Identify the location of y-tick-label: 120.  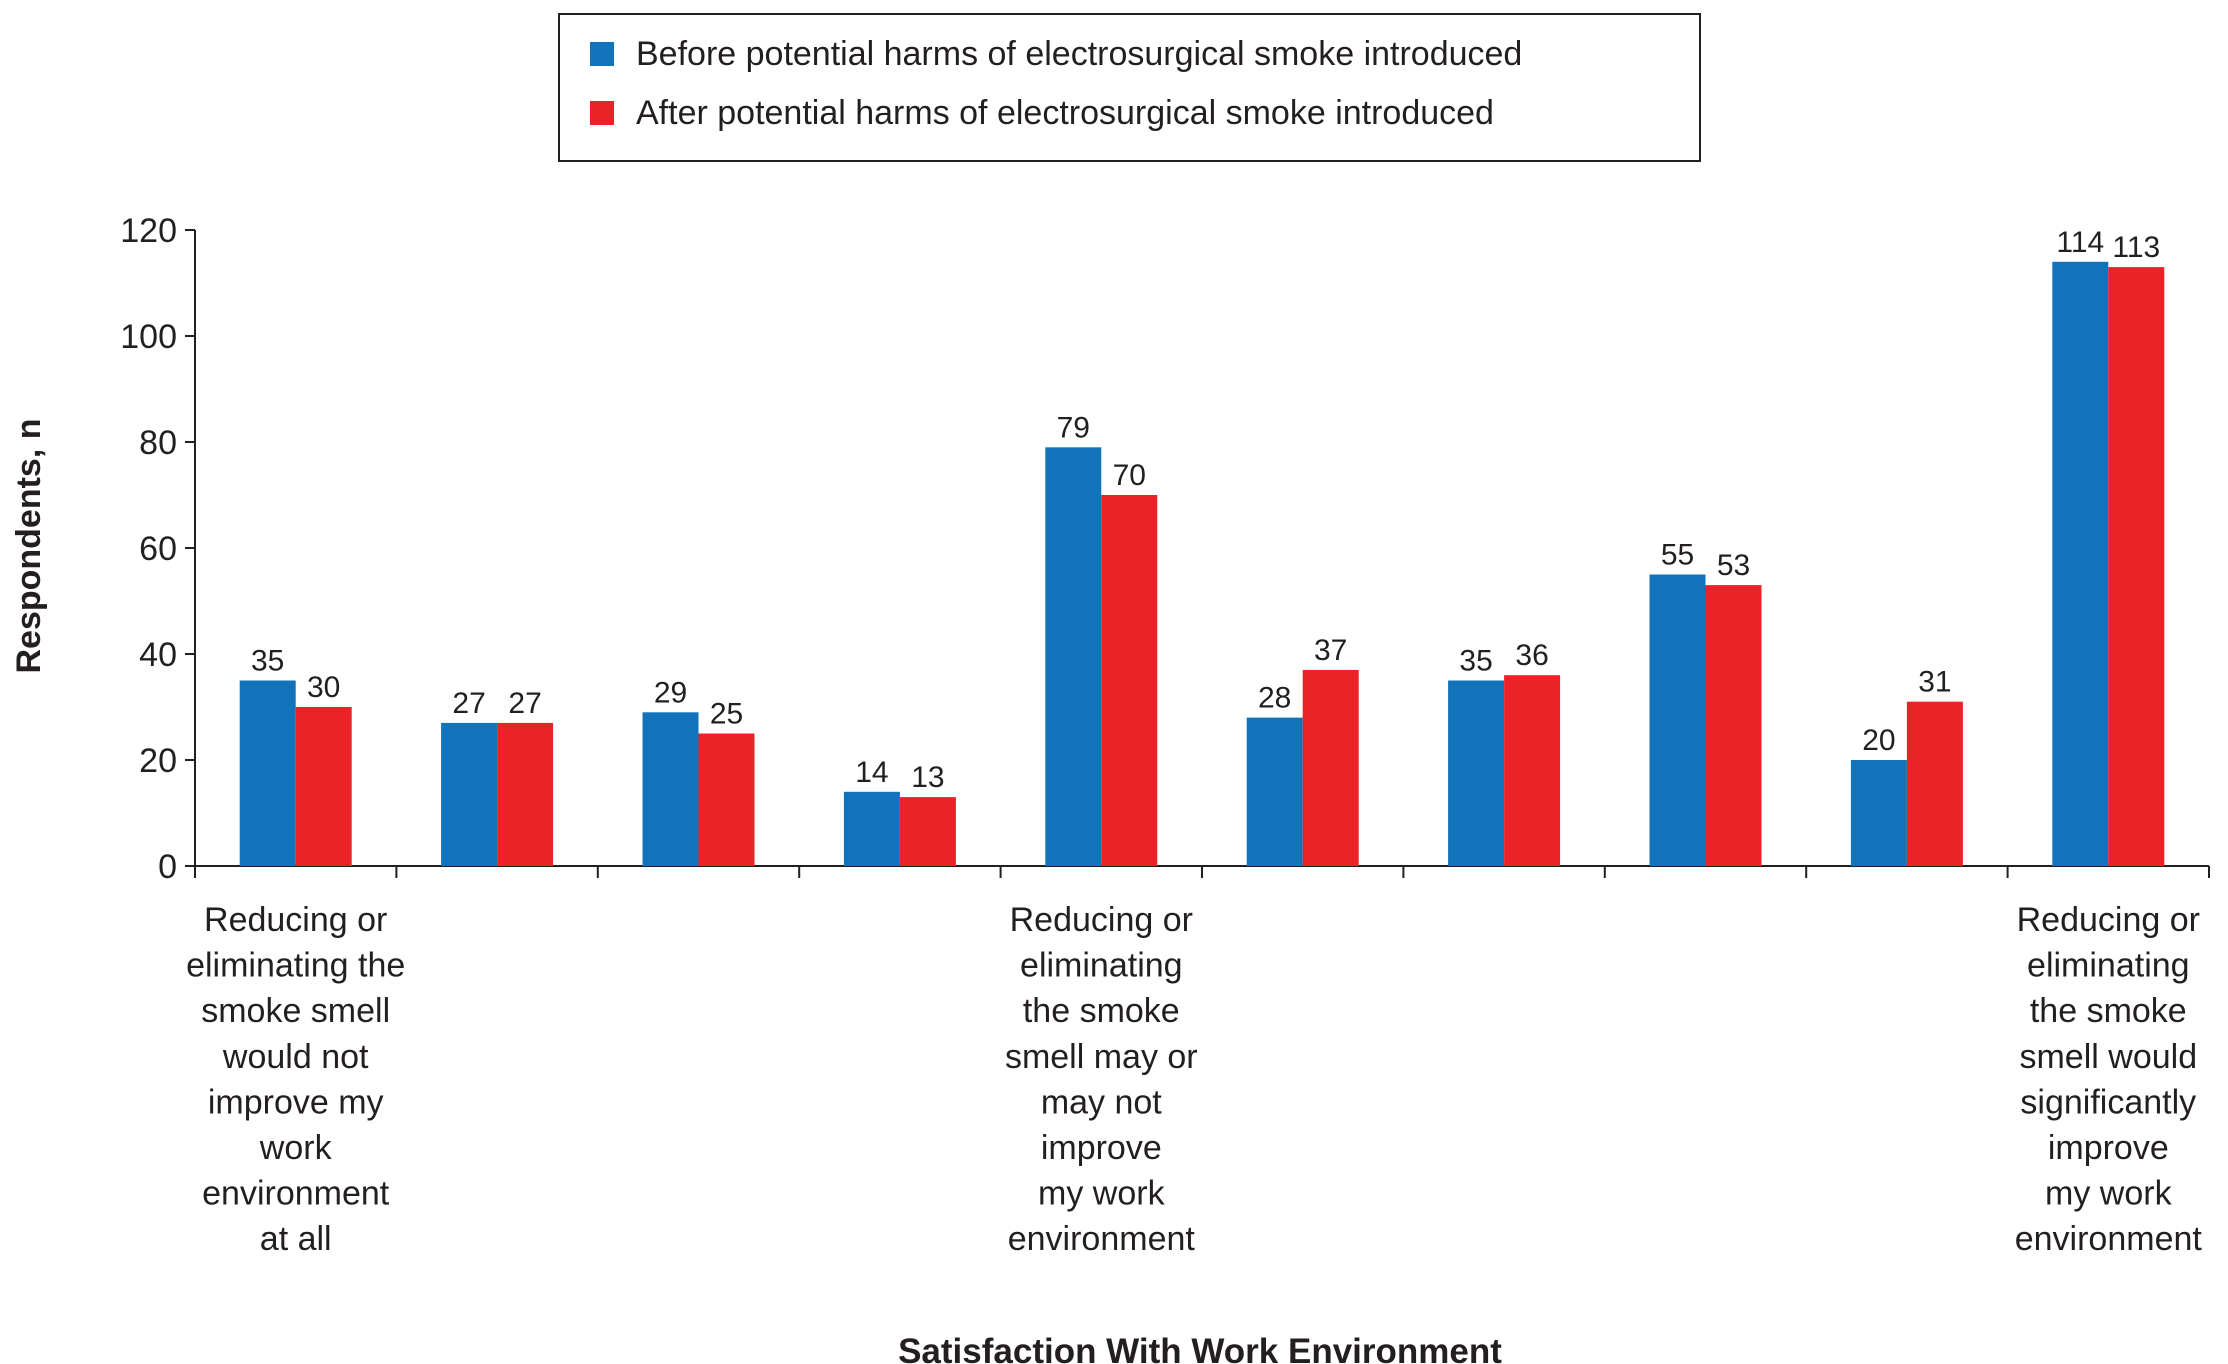
(148, 231).